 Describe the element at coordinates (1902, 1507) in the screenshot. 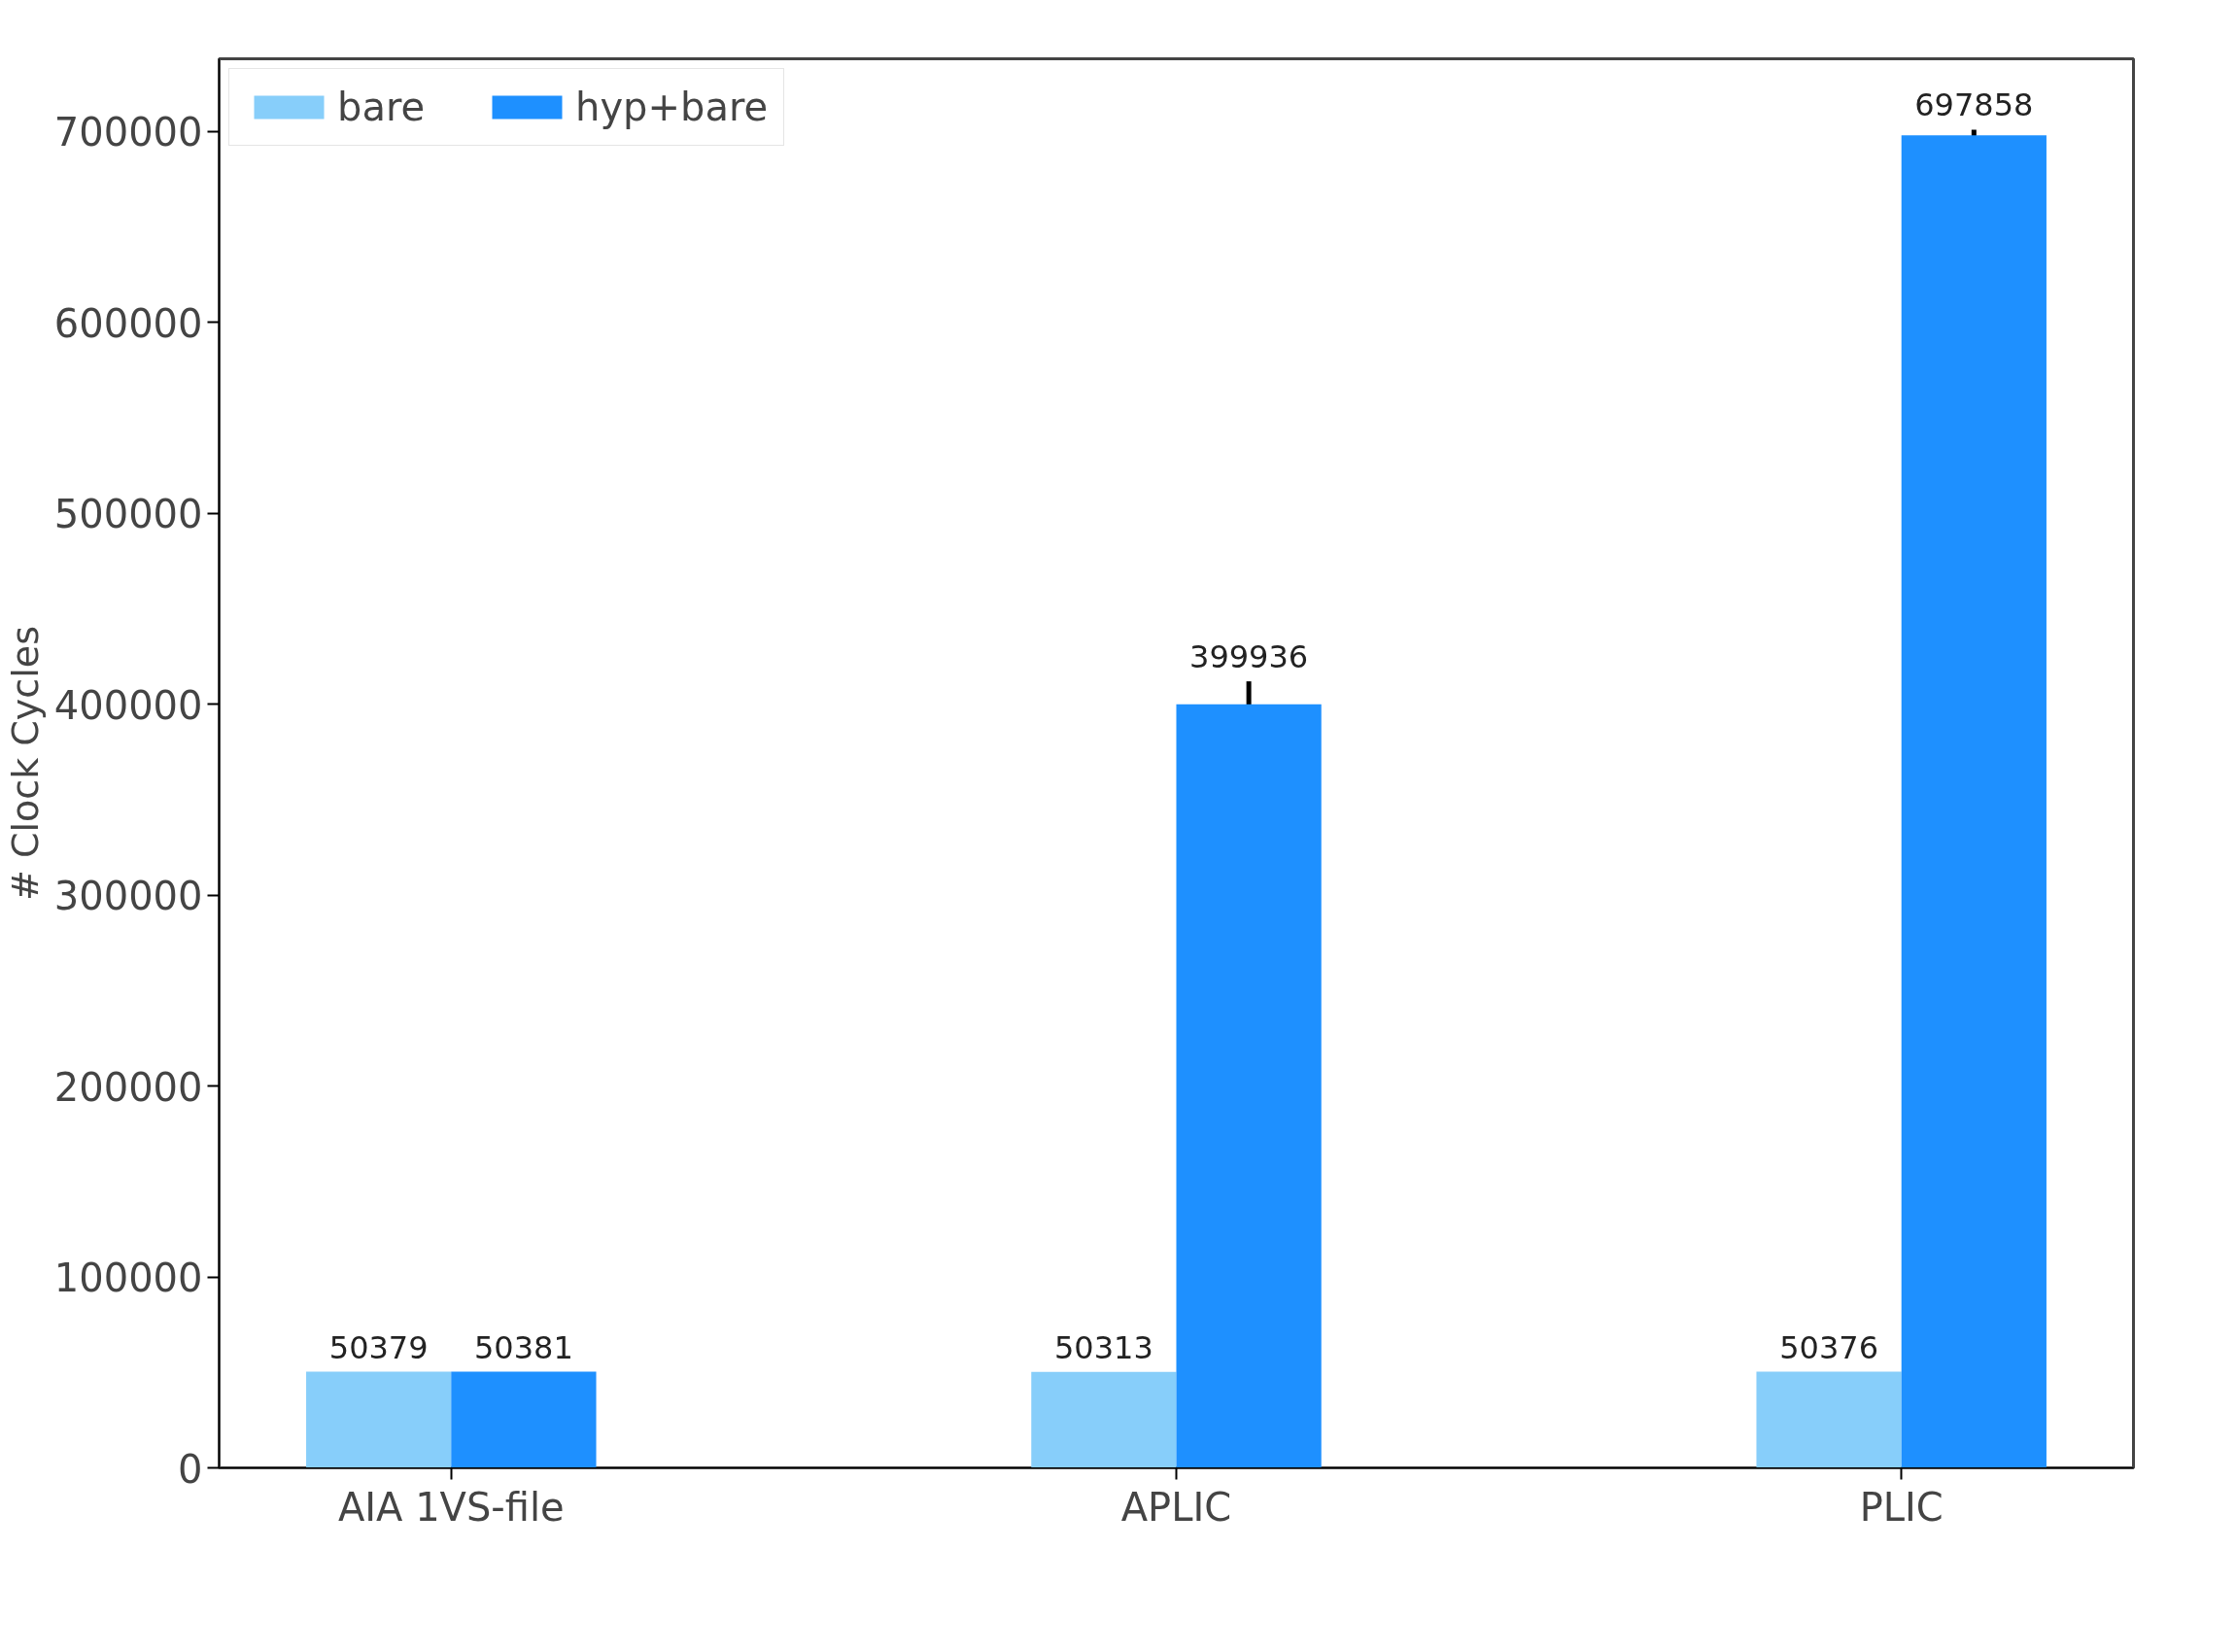

I see `x-tick-label: PLIC` at that location.